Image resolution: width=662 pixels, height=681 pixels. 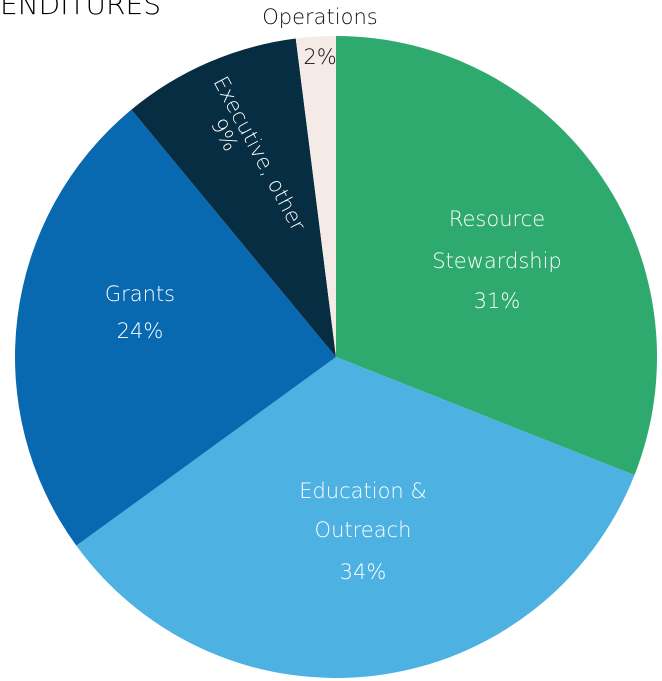 What do you see at coordinates (140, 312) in the screenshot?
I see `slice-label: Grants 24%` at bounding box center [140, 312].